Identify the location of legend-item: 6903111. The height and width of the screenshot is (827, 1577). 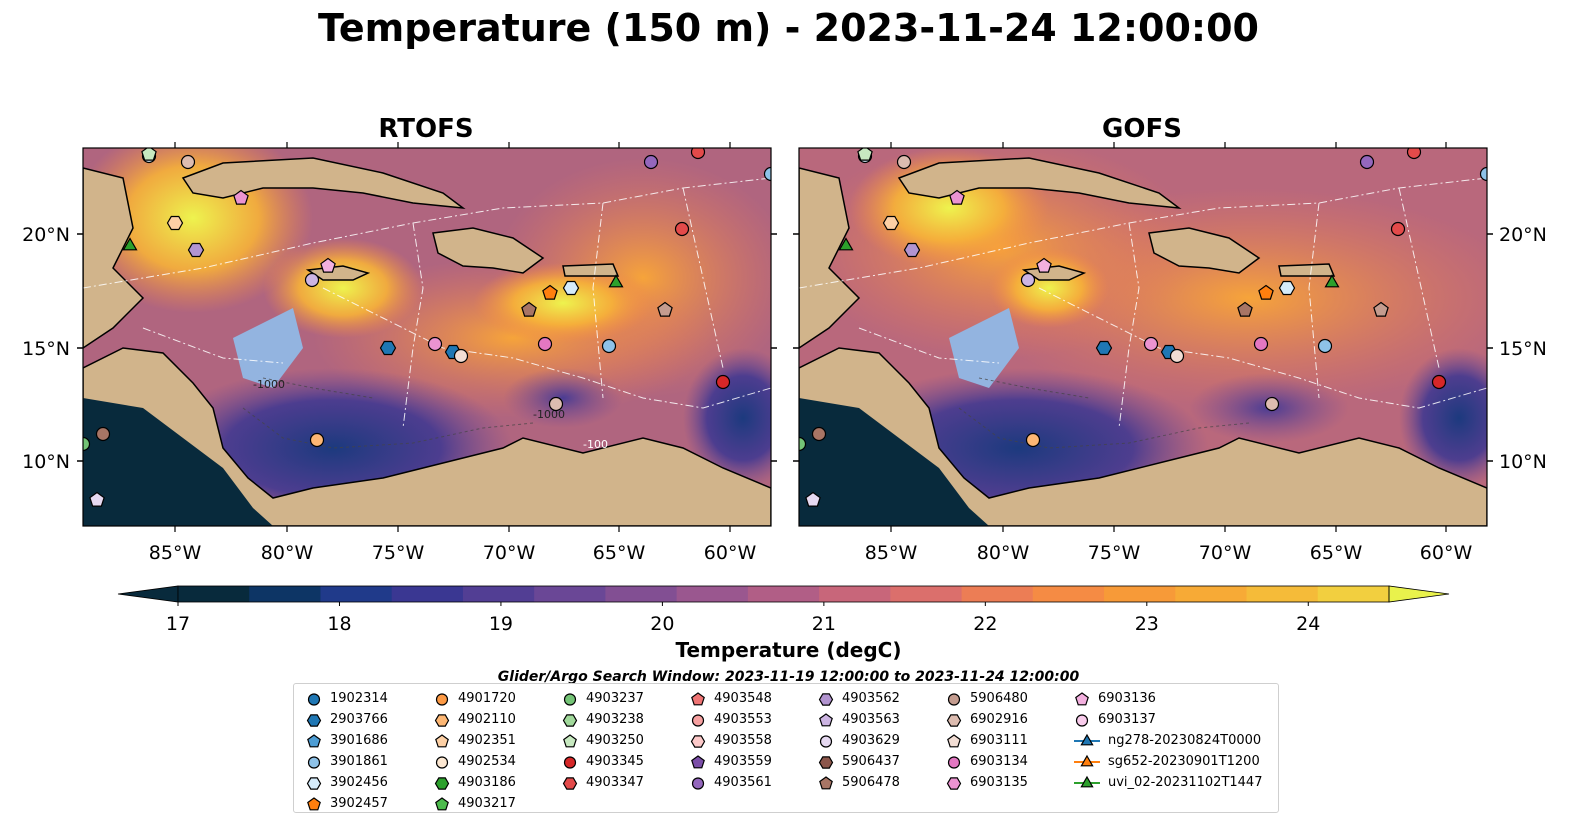
(987, 740).